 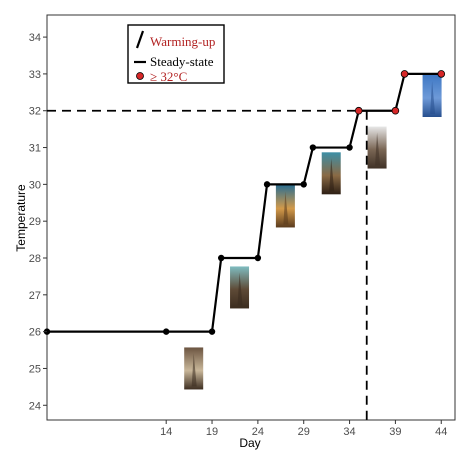 What do you see at coordinates (140, 76) in the screenshot?
I see `legend-red-dot-icon` at bounding box center [140, 76].